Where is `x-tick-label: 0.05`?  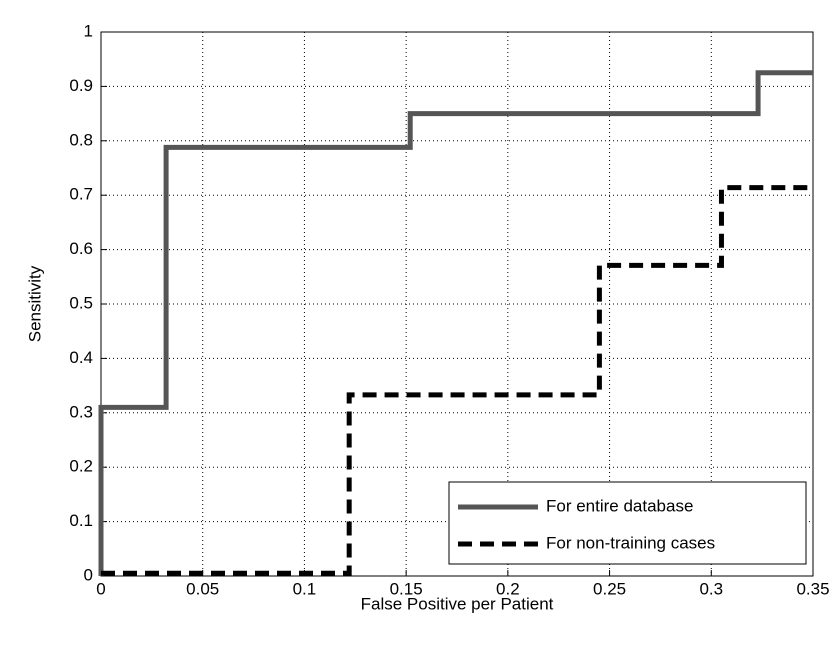
x-tick-label: 0.05 is located at coordinates (202, 588).